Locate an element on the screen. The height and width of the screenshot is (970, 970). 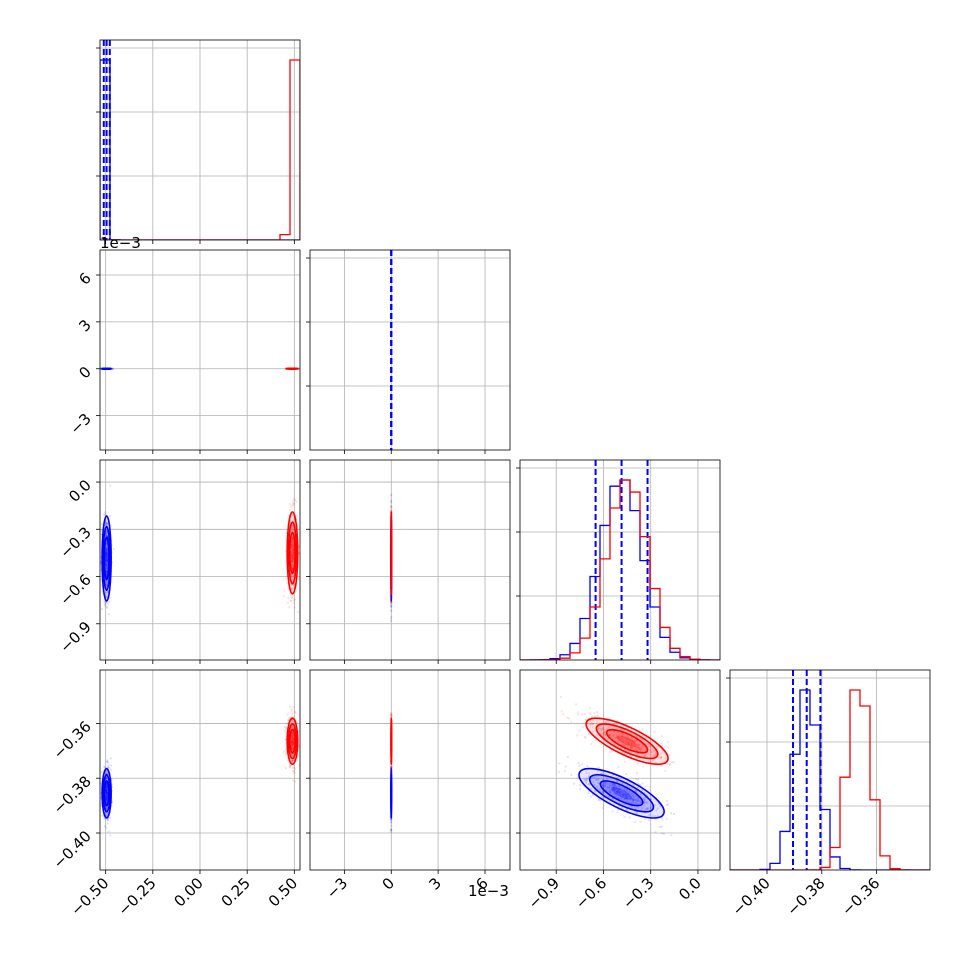
scatter-panel-3-2: −0.9 −0.6 −0.3 0.0 is located at coordinates (618, 791).